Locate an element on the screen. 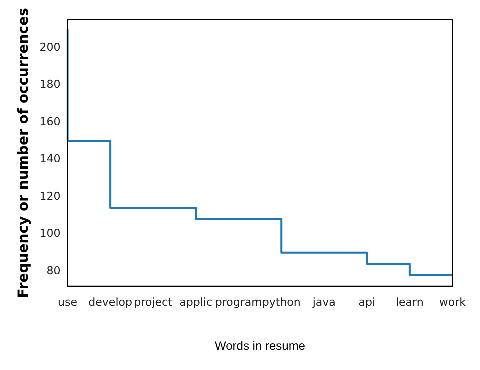 This screenshot has width=480, height=370. y-tick-label: 160 is located at coordinates (50, 121).